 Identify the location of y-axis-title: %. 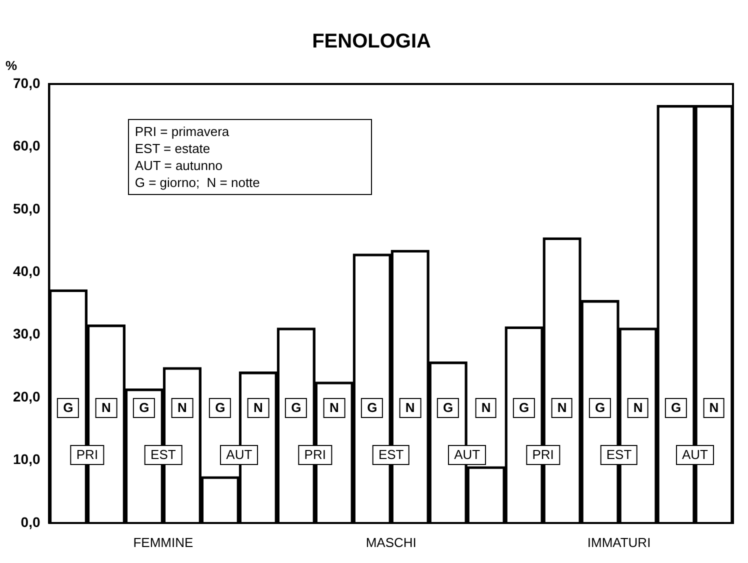
(11, 65).